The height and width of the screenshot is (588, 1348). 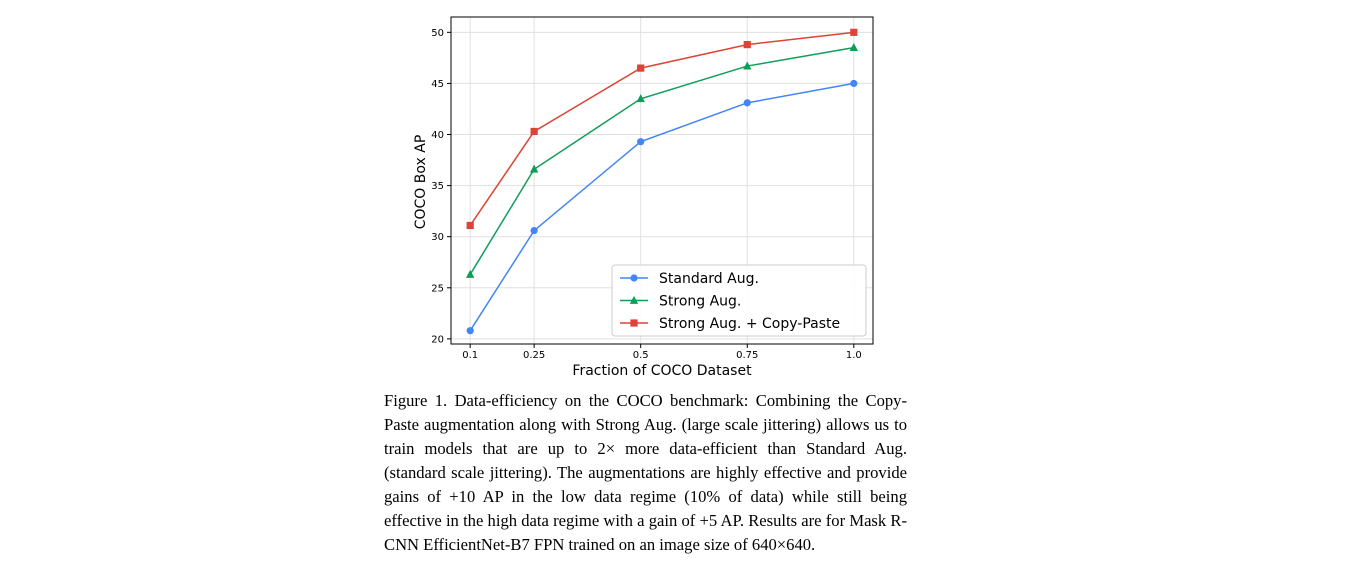 What do you see at coordinates (641, 355) in the screenshot?
I see `x-tick-label: 0.5` at bounding box center [641, 355].